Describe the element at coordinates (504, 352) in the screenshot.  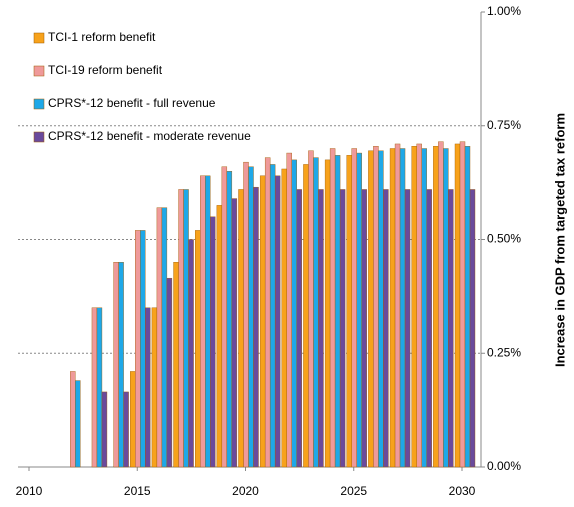
I see `y-tick-label: 0.25%` at that location.